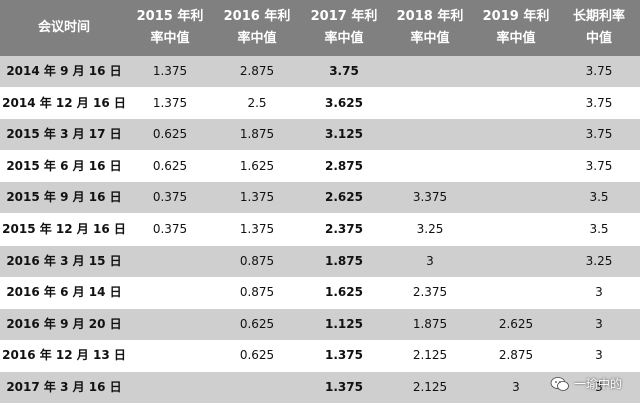 This screenshot has width=640, height=404. Describe the element at coordinates (170, 28) in the screenshot. I see `header-2015: 2015 年利 率中值` at that location.